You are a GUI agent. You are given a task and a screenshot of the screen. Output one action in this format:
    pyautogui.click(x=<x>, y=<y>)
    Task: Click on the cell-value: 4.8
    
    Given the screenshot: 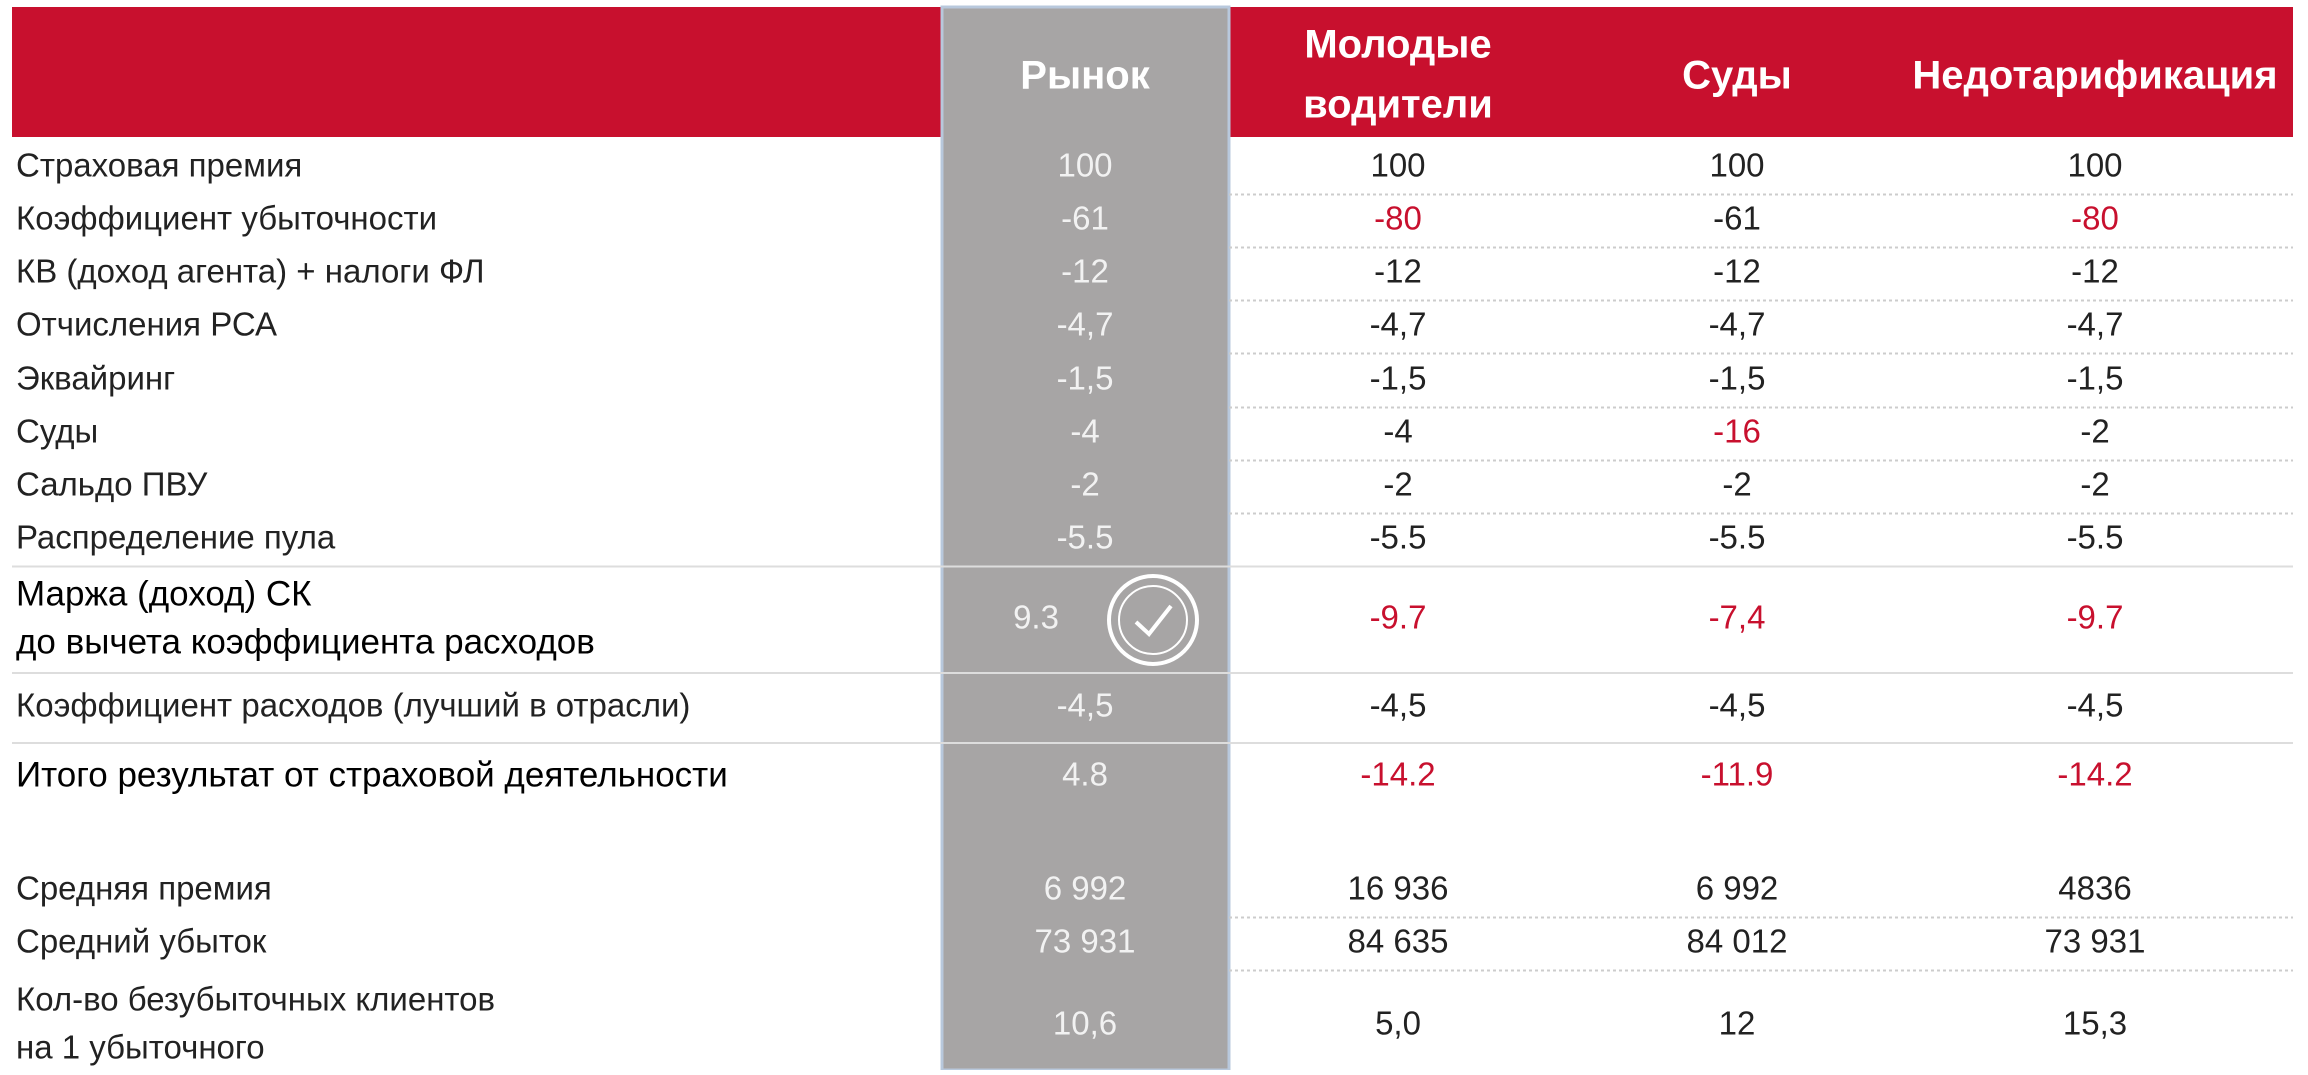 What is the action you would take?
    pyautogui.click(x=1085, y=774)
    